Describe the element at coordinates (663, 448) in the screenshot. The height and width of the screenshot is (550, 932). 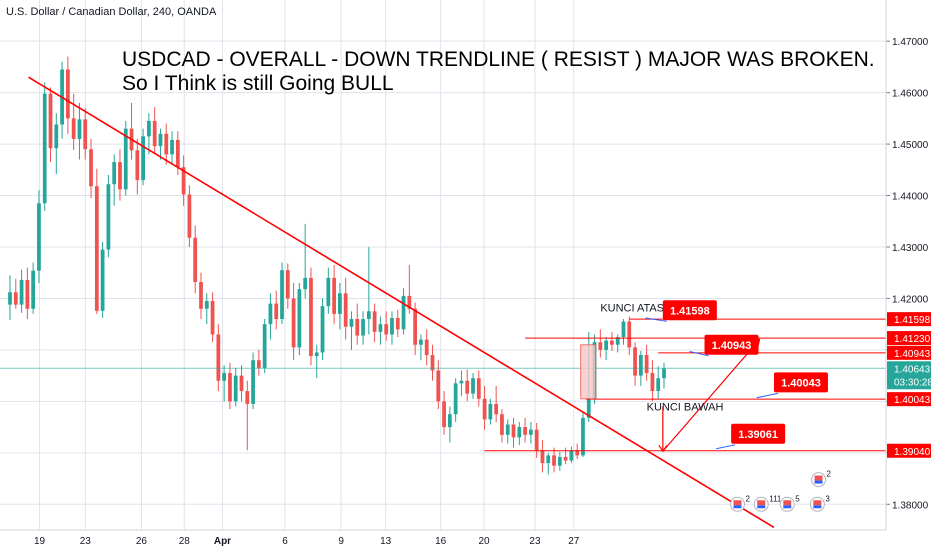
I see `drop-arrow-head` at that location.